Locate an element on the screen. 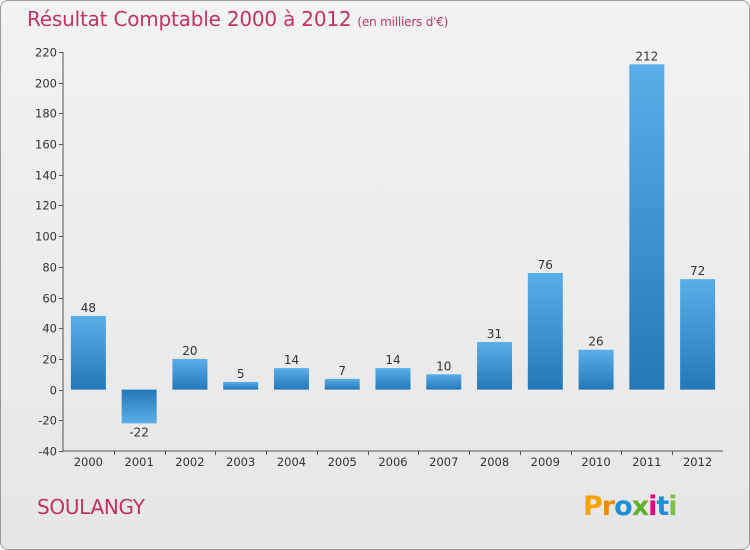  bar-value-label: 10 is located at coordinates (443, 366).